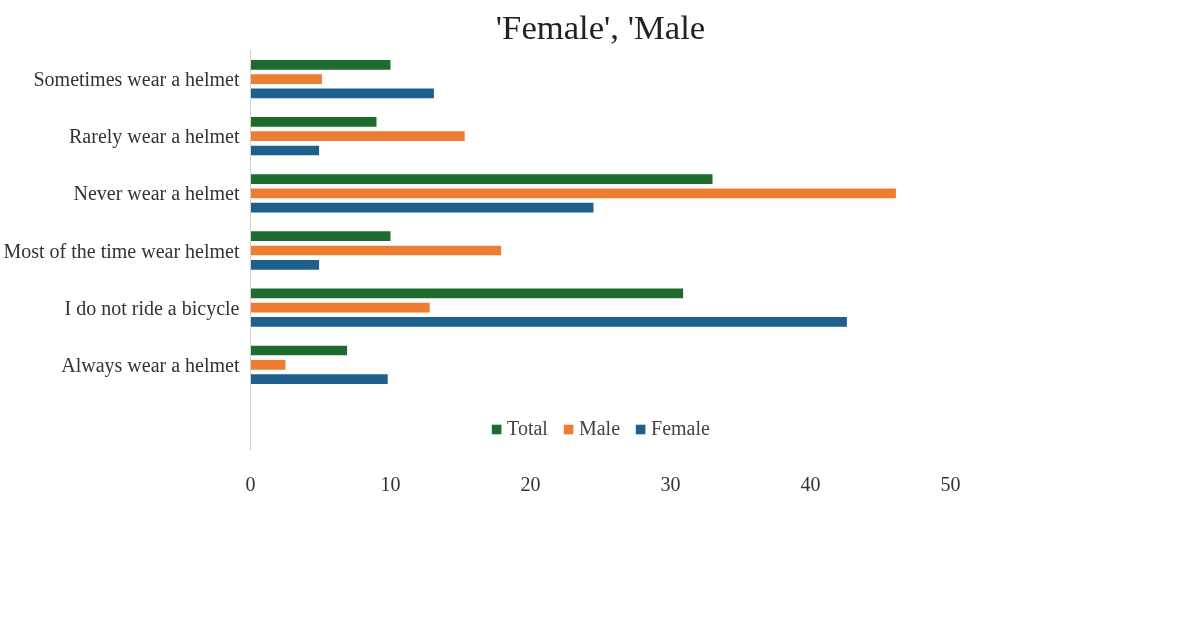 This screenshot has width=1183, height=644. Describe the element at coordinates (150, 365) in the screenshot. I see `y-tick-label: Always wear a helmet` at that location.